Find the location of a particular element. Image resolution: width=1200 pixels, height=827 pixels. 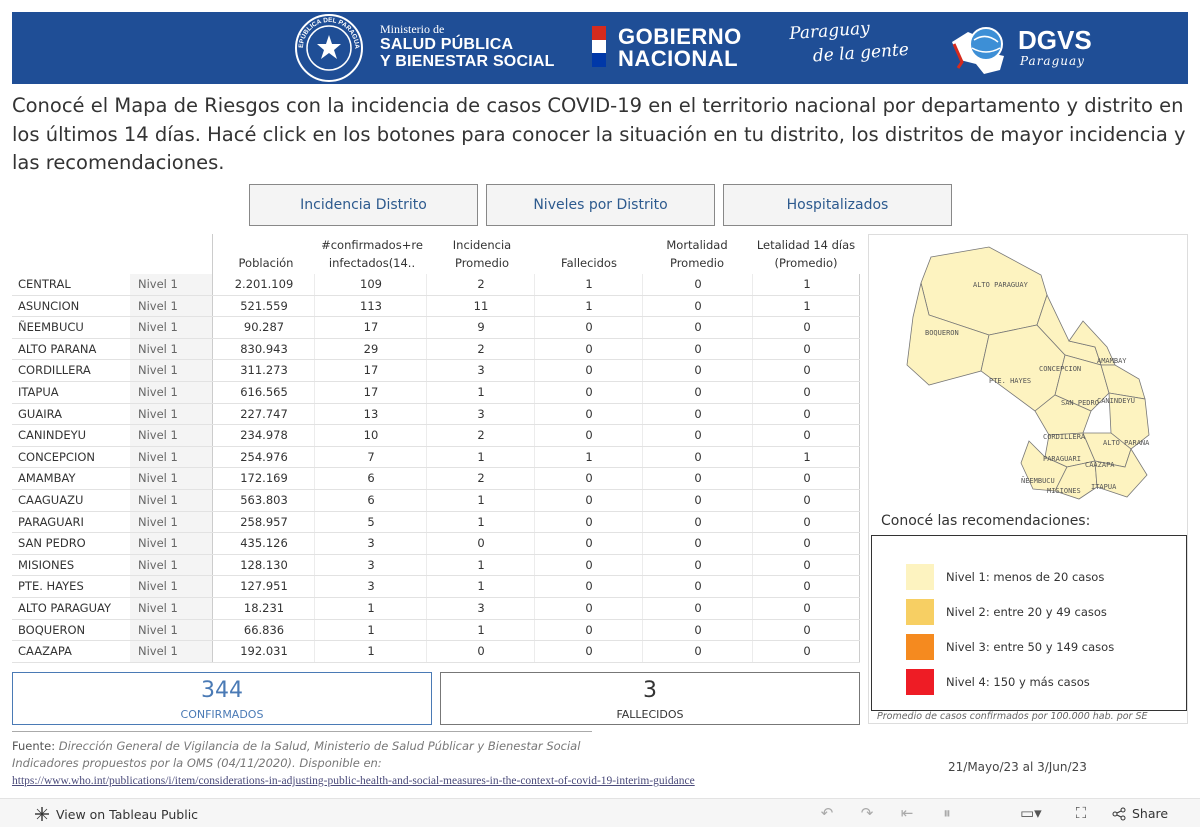

revert-icon: ⇤ is located at coordinates (907, 813).